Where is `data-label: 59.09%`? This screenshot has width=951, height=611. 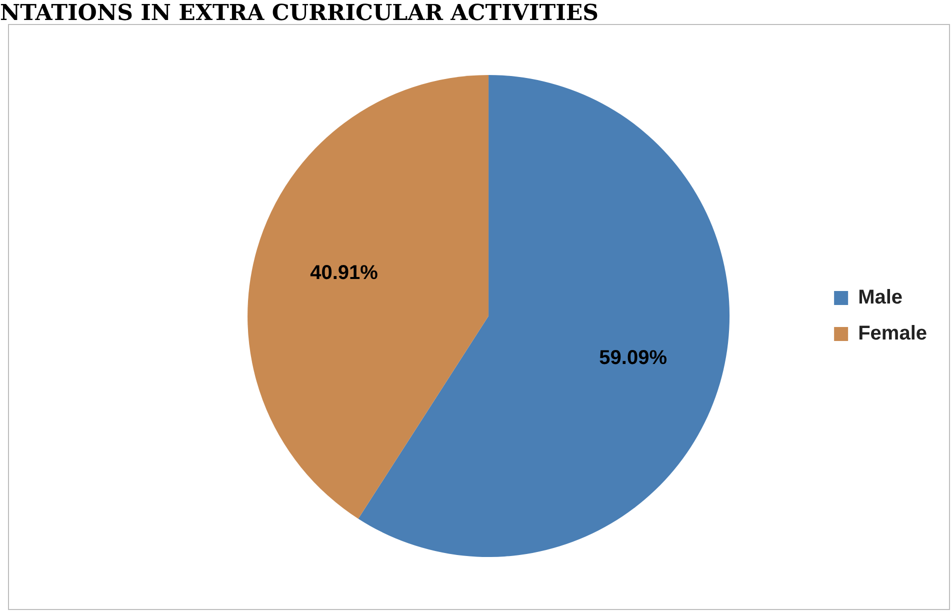
data-label: 59.09% is located at coordinates (633, 357).